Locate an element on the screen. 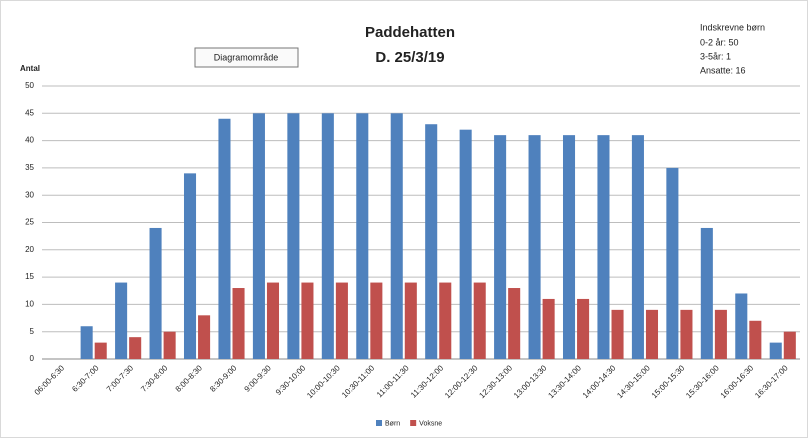  y-tick-label: 30 is located at coordinates (29, 194).